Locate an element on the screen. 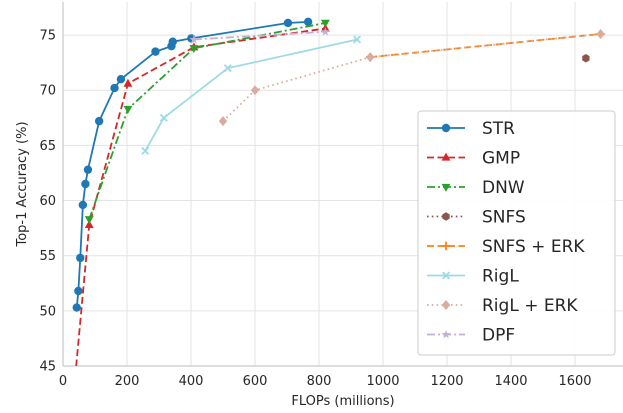  x-tick-label: 1400 is located at coordinates (510, 381).